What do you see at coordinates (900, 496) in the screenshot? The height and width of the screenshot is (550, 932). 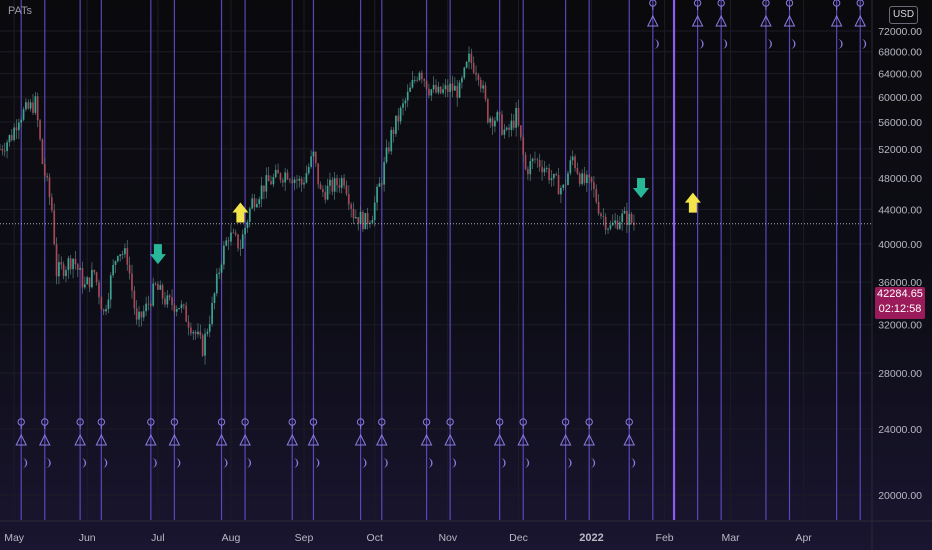 I see `y-tick-label: 20000.00` at bounding box center [900, 496].